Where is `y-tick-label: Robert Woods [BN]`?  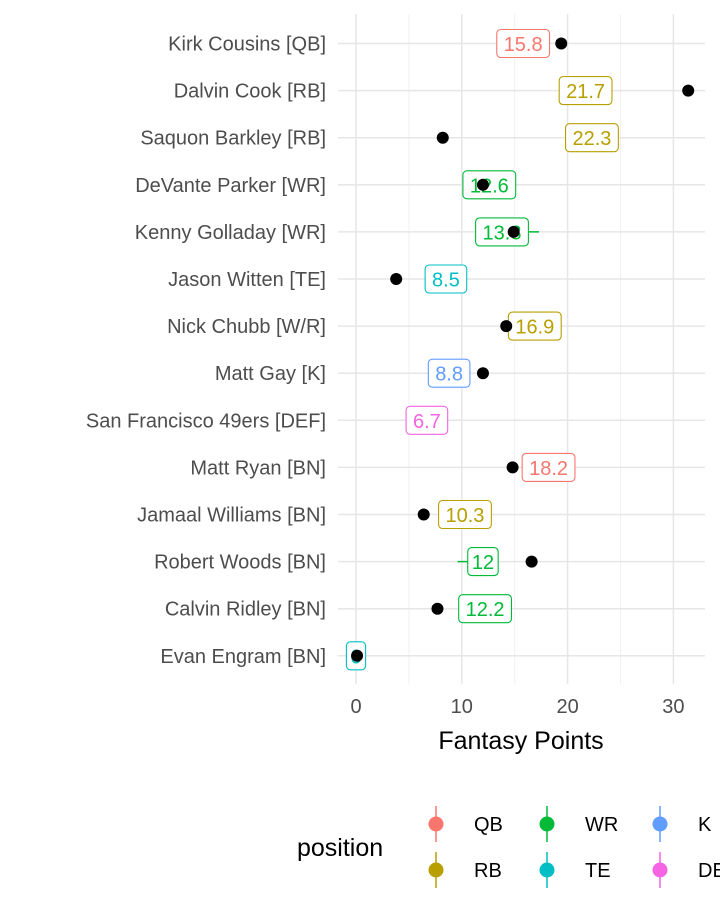
y-tick-label: Robert Woods [BN] is located at coordinates (240, 563).